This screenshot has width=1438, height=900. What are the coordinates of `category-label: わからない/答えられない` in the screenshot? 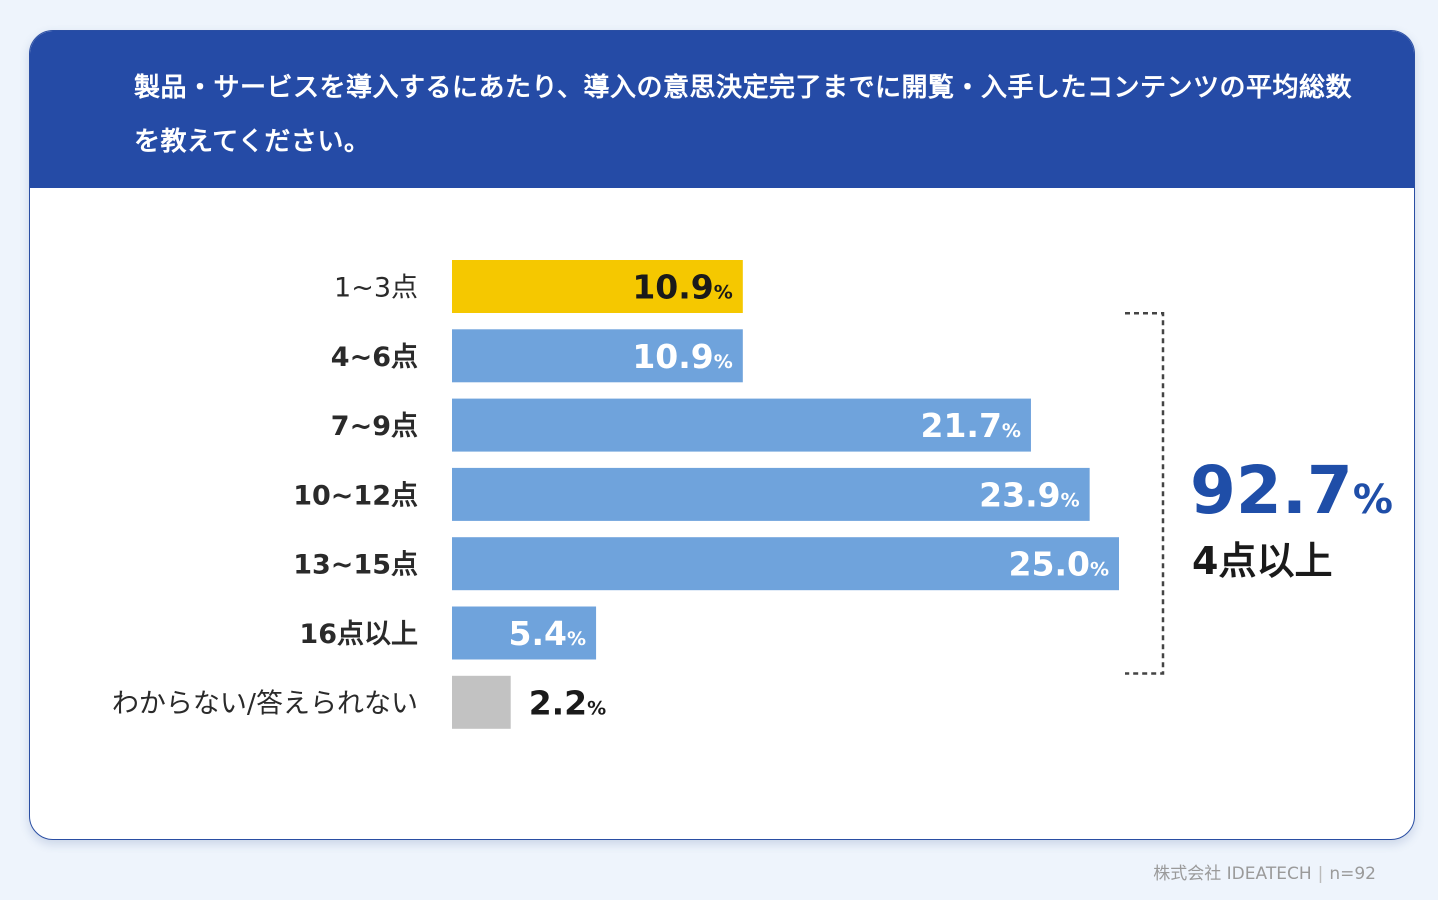 It's located at (265, 703).